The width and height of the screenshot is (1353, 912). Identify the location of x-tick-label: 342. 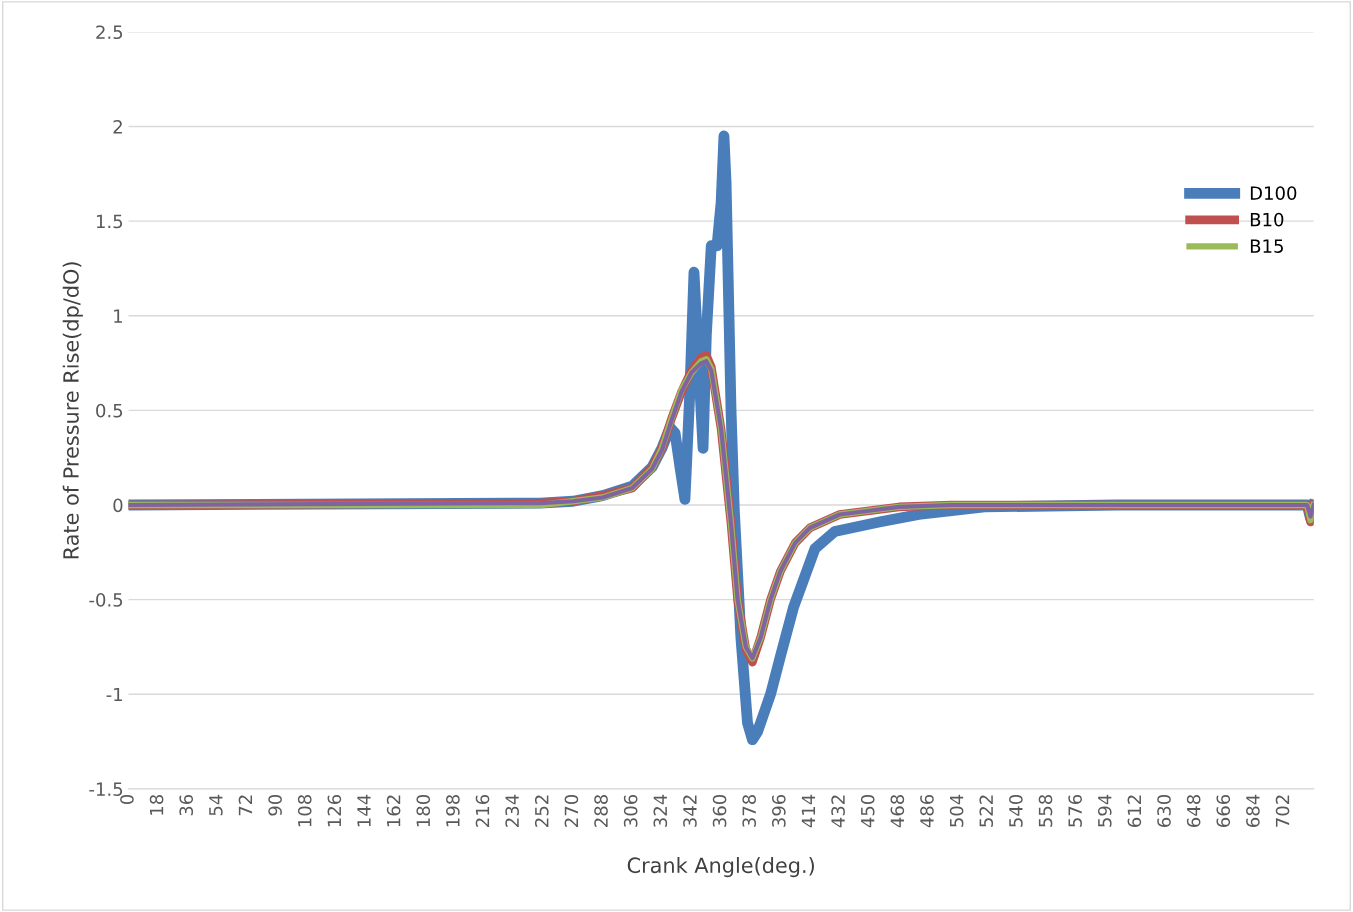
(690, 811).